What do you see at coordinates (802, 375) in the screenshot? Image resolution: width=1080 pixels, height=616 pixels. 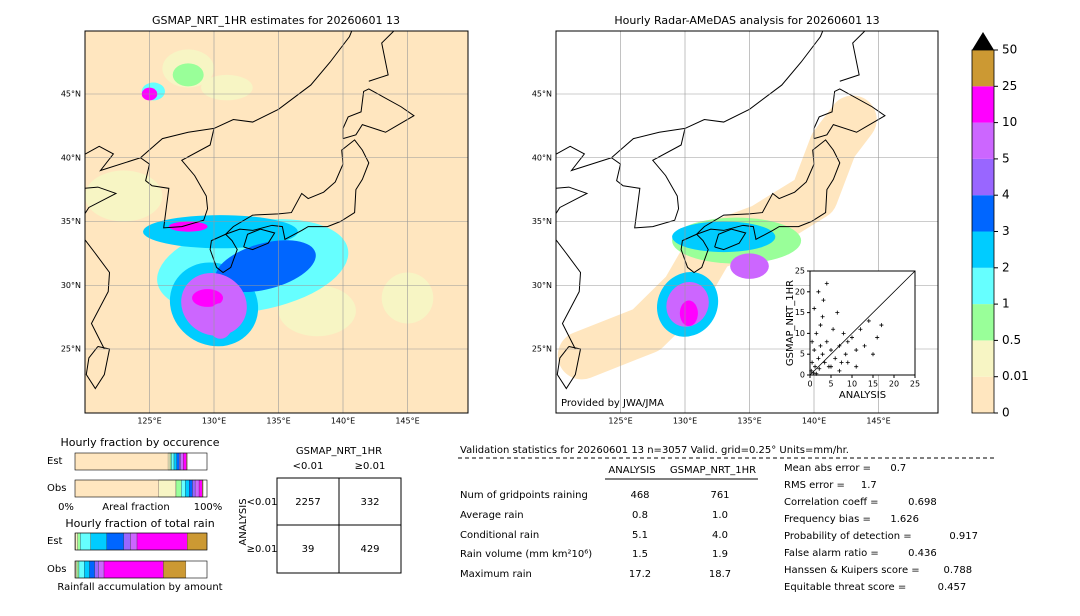 I see `y-tick-label: 0` at bounding box center [802, 375].